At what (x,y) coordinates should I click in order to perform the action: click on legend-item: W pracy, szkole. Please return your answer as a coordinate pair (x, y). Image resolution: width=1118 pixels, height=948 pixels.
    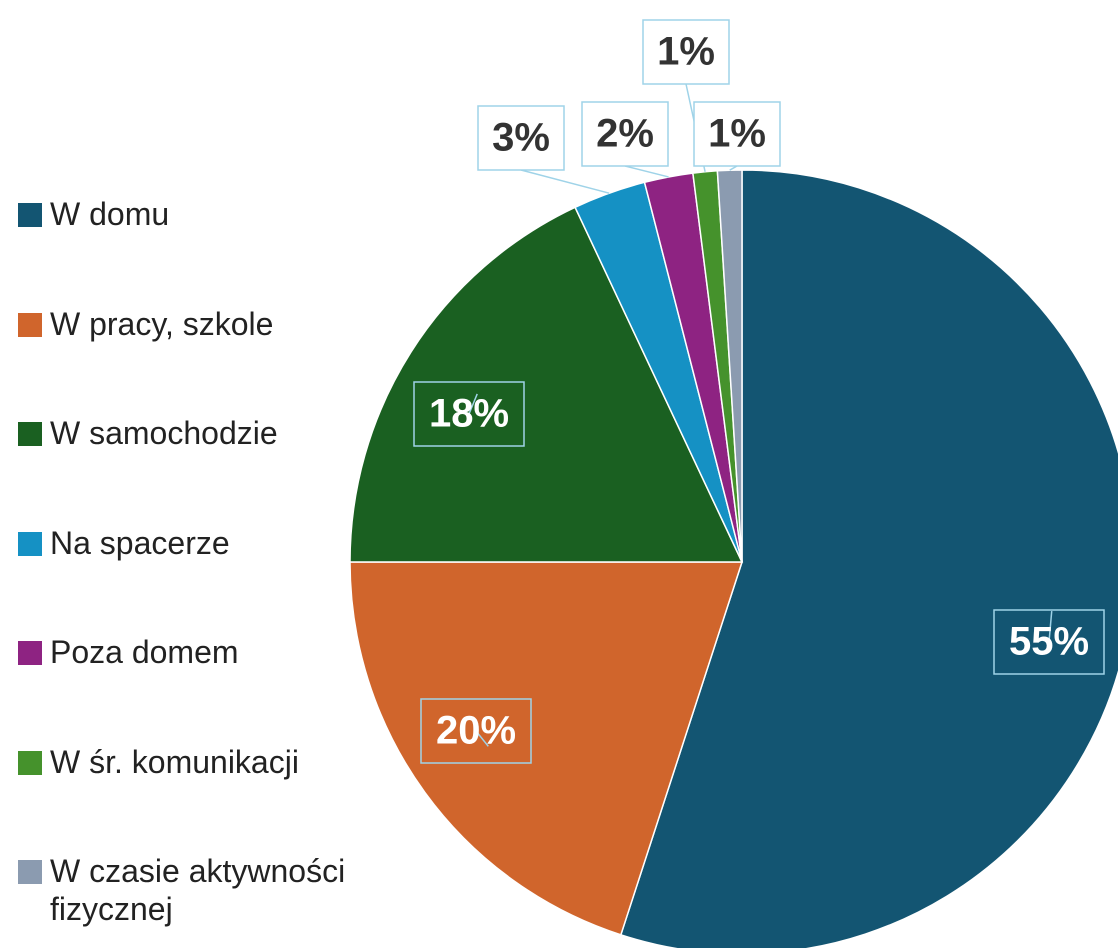
    Looking at the image, I should click on (228, 360).